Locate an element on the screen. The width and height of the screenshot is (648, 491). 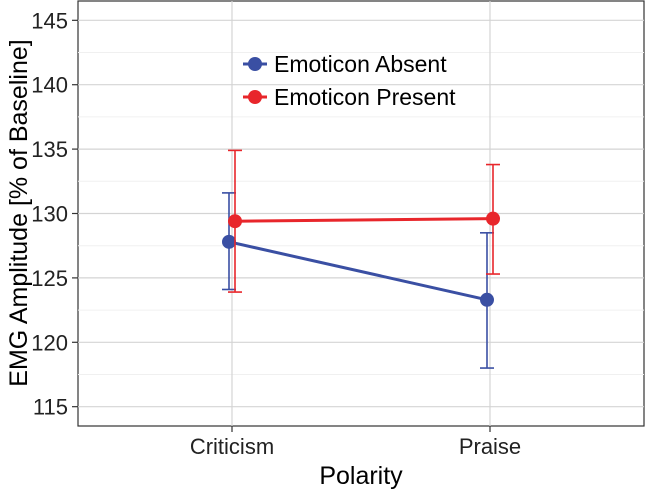
y-tick-label: 145 is located at coordinates (49, 20).